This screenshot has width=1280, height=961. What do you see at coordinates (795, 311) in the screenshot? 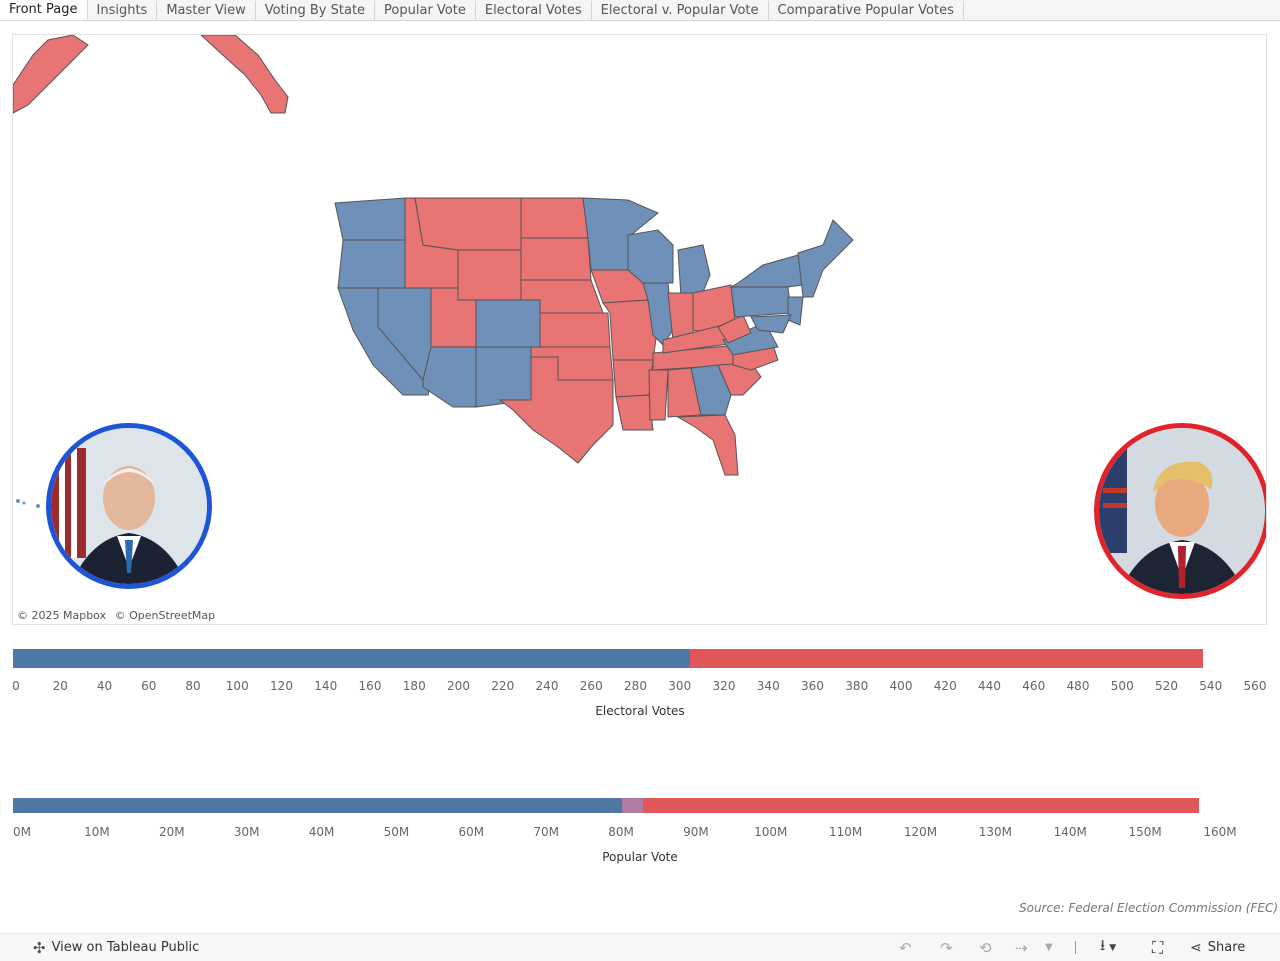
I see `state-new-jersey` at bounding box center [795, 311].